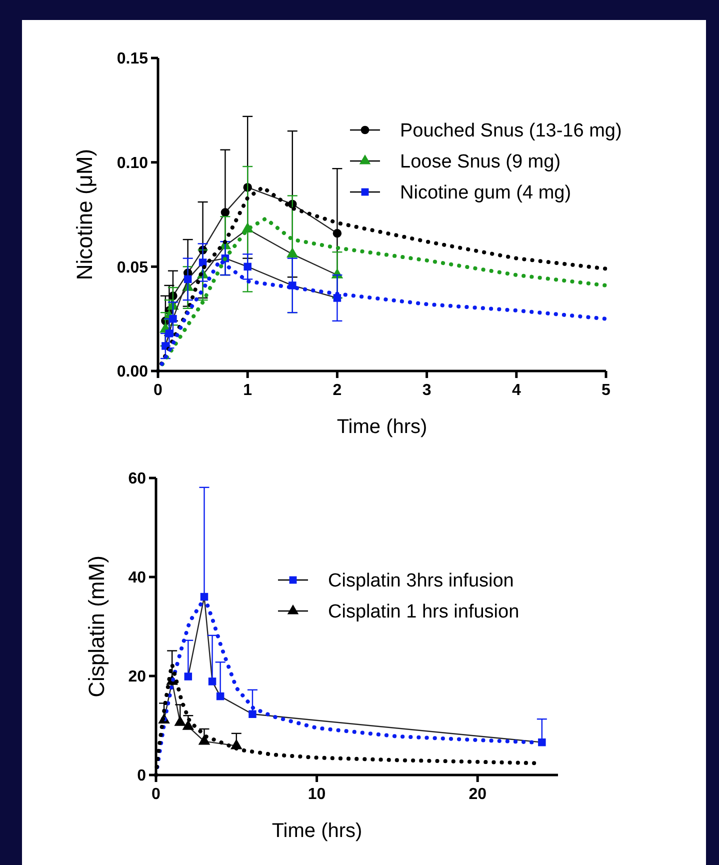 The width and height of the screenshot is (719, 865). What do you see at coordinates (337, 390) in the screenshot?
I see `x-tick-label: 2` at bounding box center [337, 390].